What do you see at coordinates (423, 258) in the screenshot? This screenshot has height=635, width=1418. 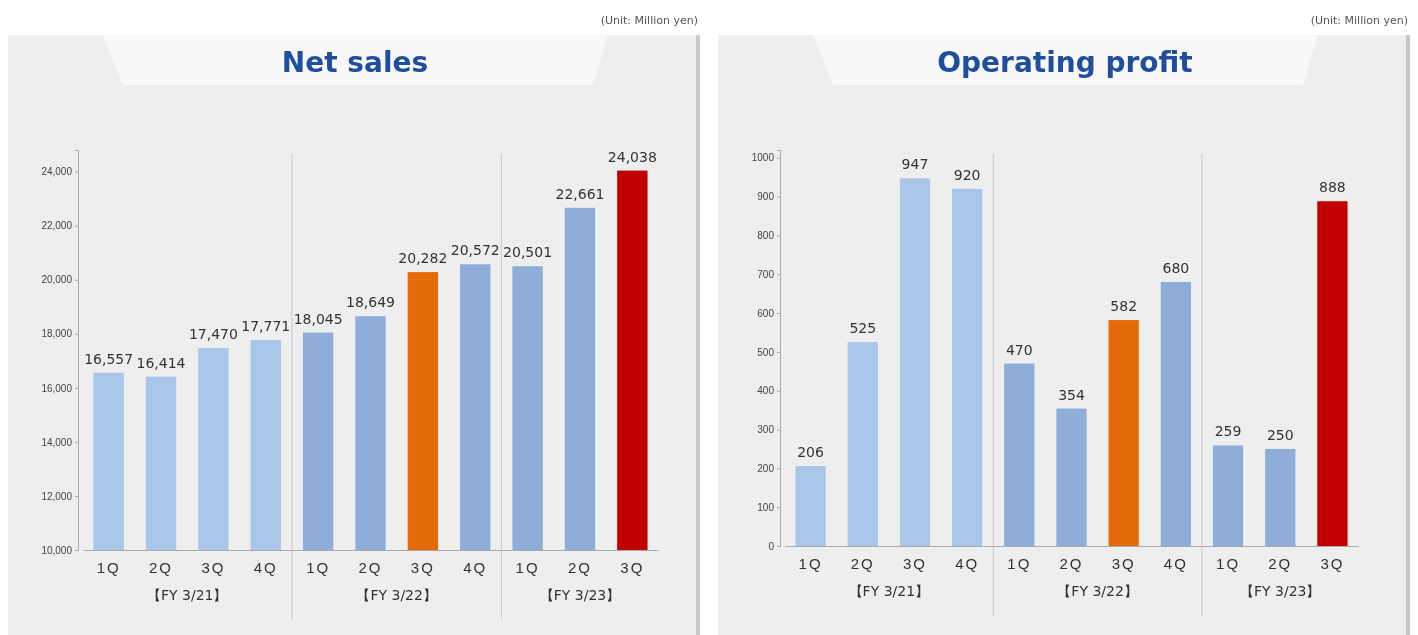 I see `data-label: 20,282` at bounding box center [423, 258].